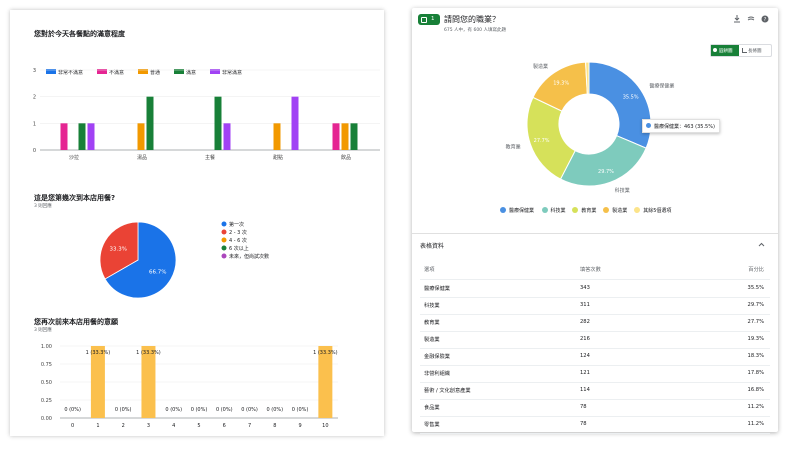  What do you see at coordinates (191, 72) in the screenshot?
I see `q1-legend-label: 滿意` at bounding box center [191, 72].